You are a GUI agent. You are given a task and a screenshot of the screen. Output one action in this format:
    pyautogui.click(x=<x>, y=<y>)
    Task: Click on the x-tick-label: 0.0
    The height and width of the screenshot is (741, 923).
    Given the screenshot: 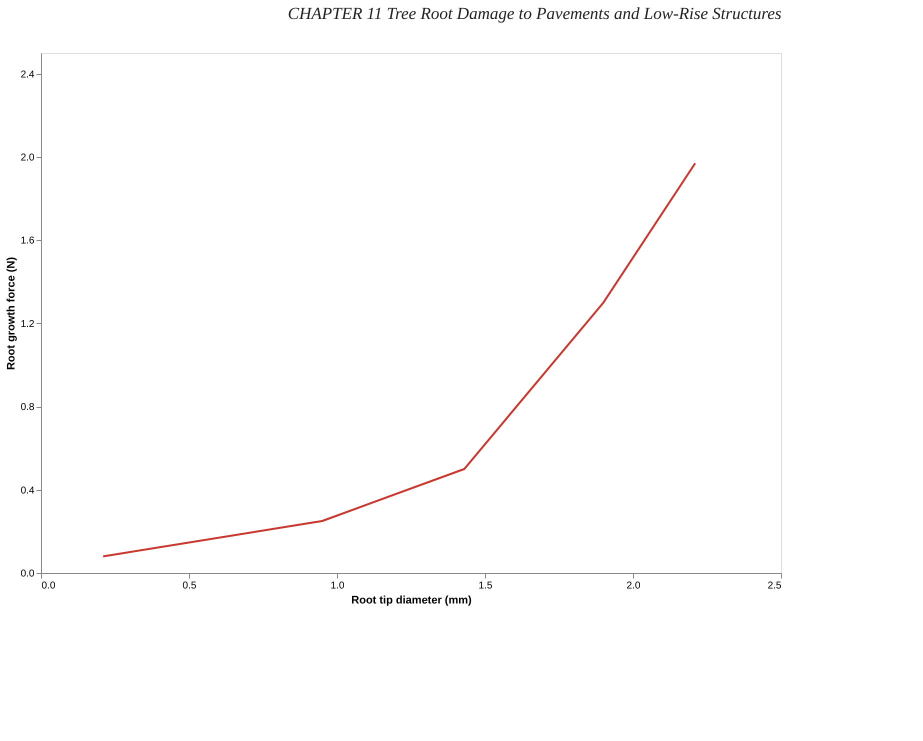 What is the action you would take?
    pyautogui.click(x=49, y=586)
    